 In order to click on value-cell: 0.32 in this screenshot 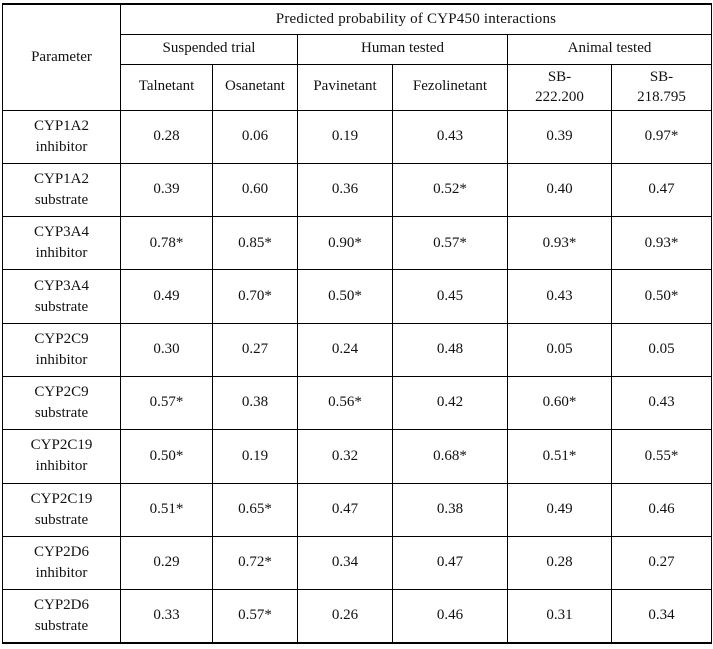, I will do `click(345, 456)`.